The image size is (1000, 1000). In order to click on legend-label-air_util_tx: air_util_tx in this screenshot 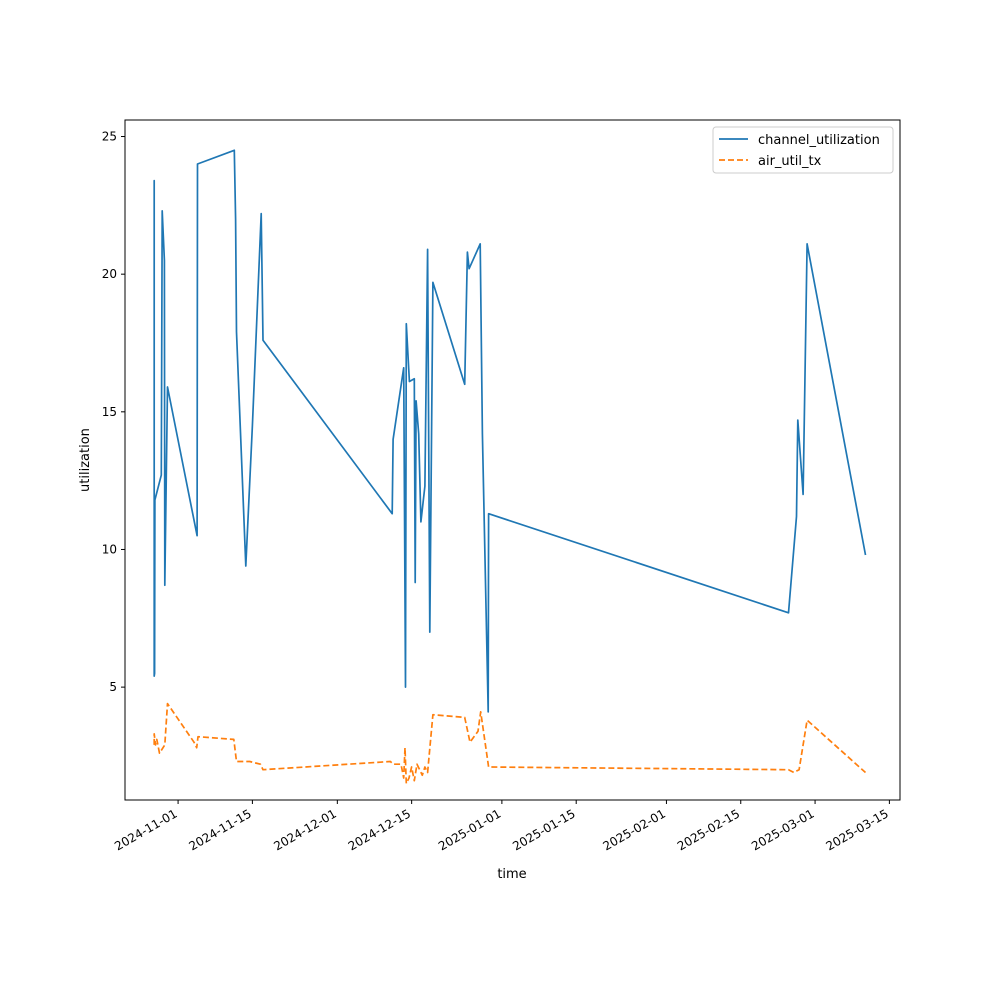, I will do `click(790, 161)`.